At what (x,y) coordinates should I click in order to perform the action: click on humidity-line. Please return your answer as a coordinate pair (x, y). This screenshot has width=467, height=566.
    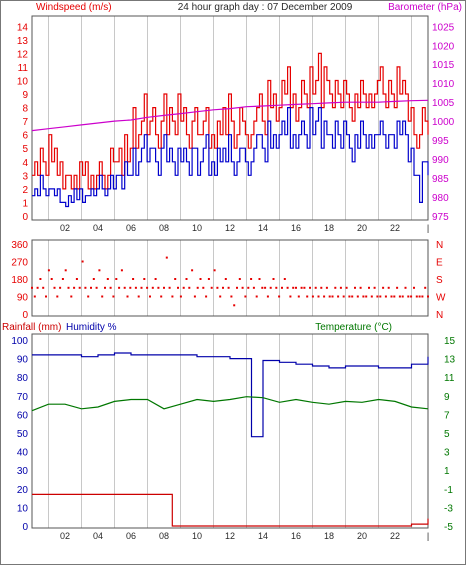
    Looking at the image, I should click on (230, 395).